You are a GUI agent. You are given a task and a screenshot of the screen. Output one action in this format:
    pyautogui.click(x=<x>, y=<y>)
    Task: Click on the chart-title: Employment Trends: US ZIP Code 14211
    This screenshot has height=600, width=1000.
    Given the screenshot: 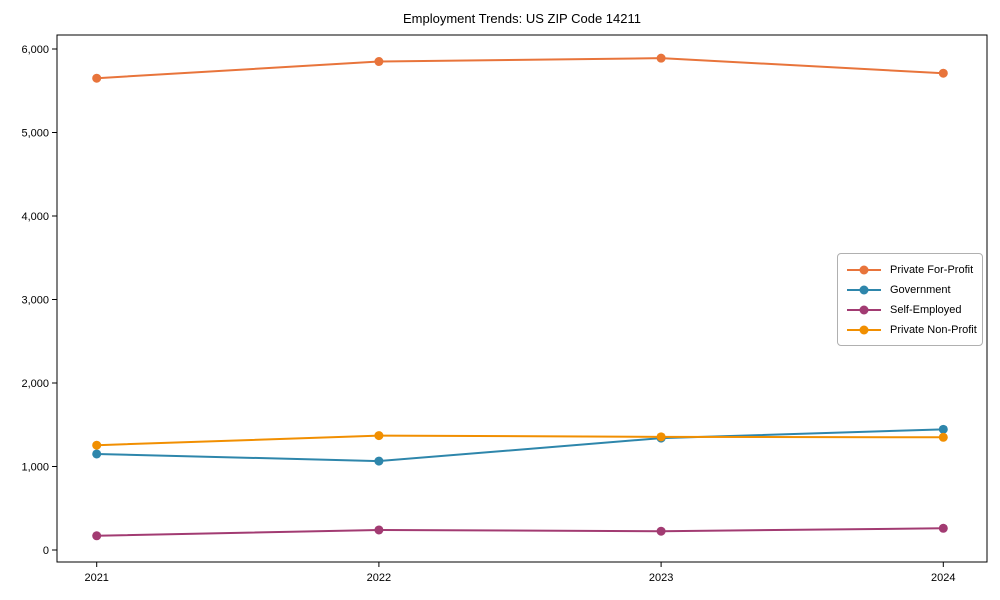 What is the action you would take?
    pyautogui.click(x=522, y=18)
    